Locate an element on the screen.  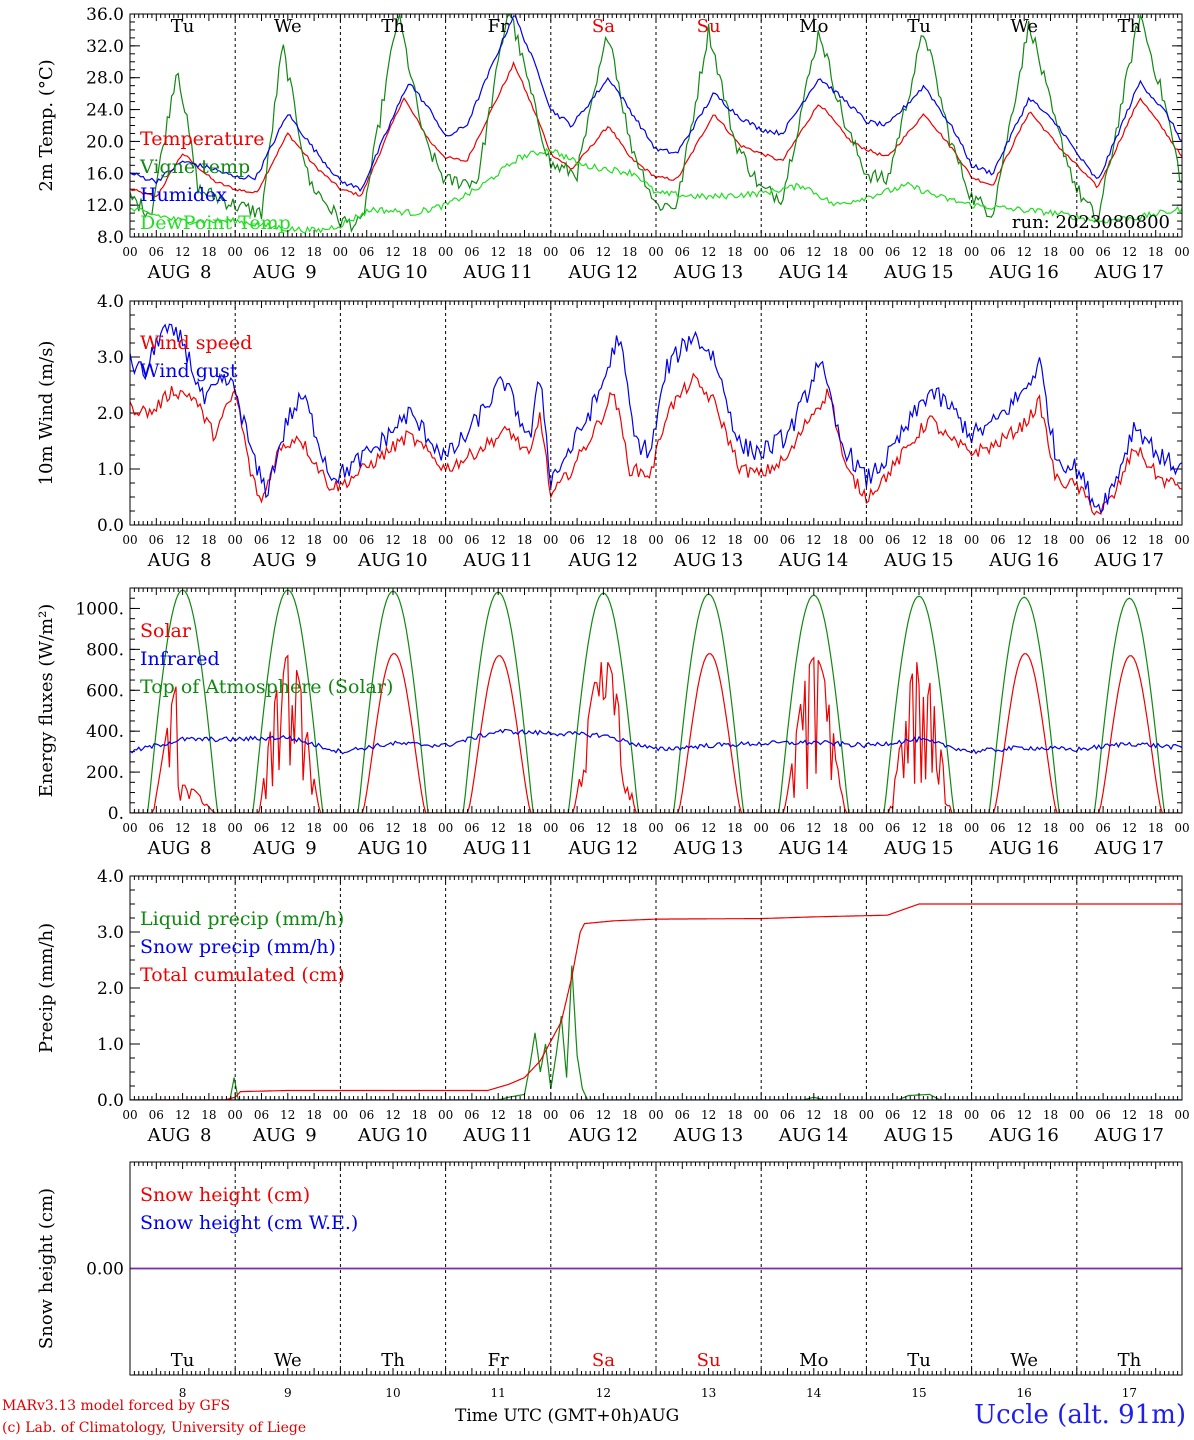
legend-entry: Temperature is located at coordinates (202, 139).